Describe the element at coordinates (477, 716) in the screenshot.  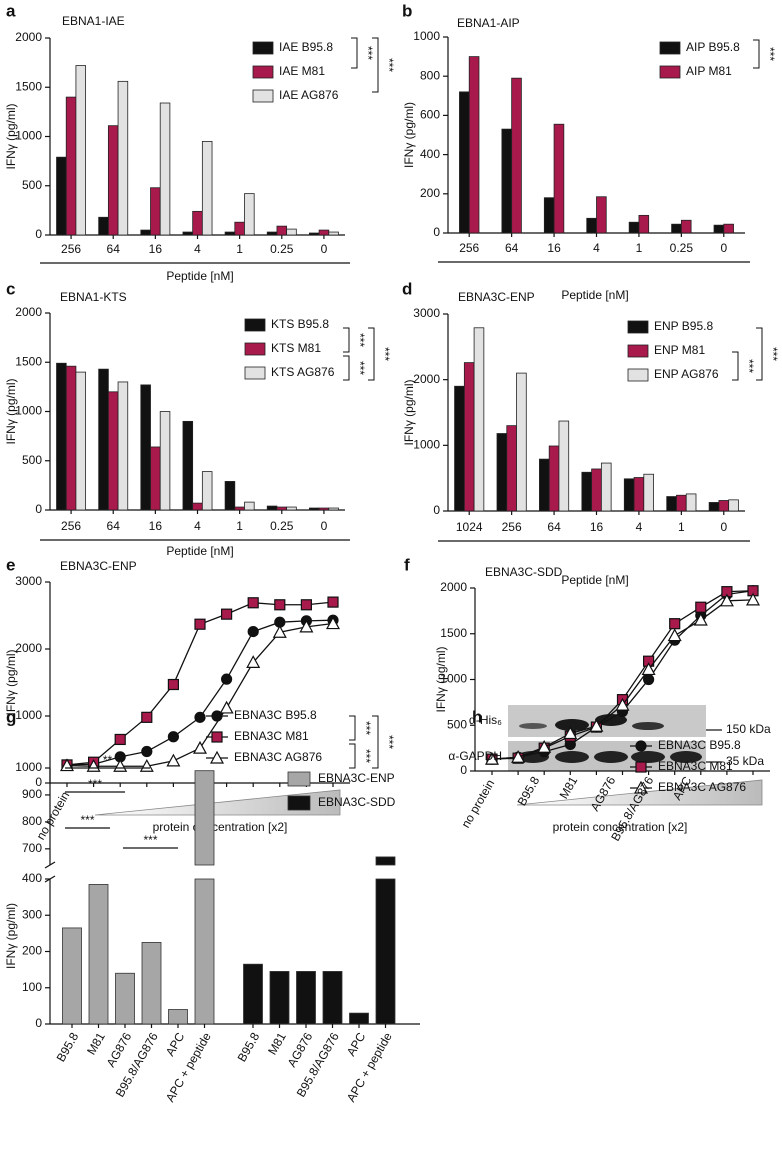
I see `panel-letter: h` at that location.